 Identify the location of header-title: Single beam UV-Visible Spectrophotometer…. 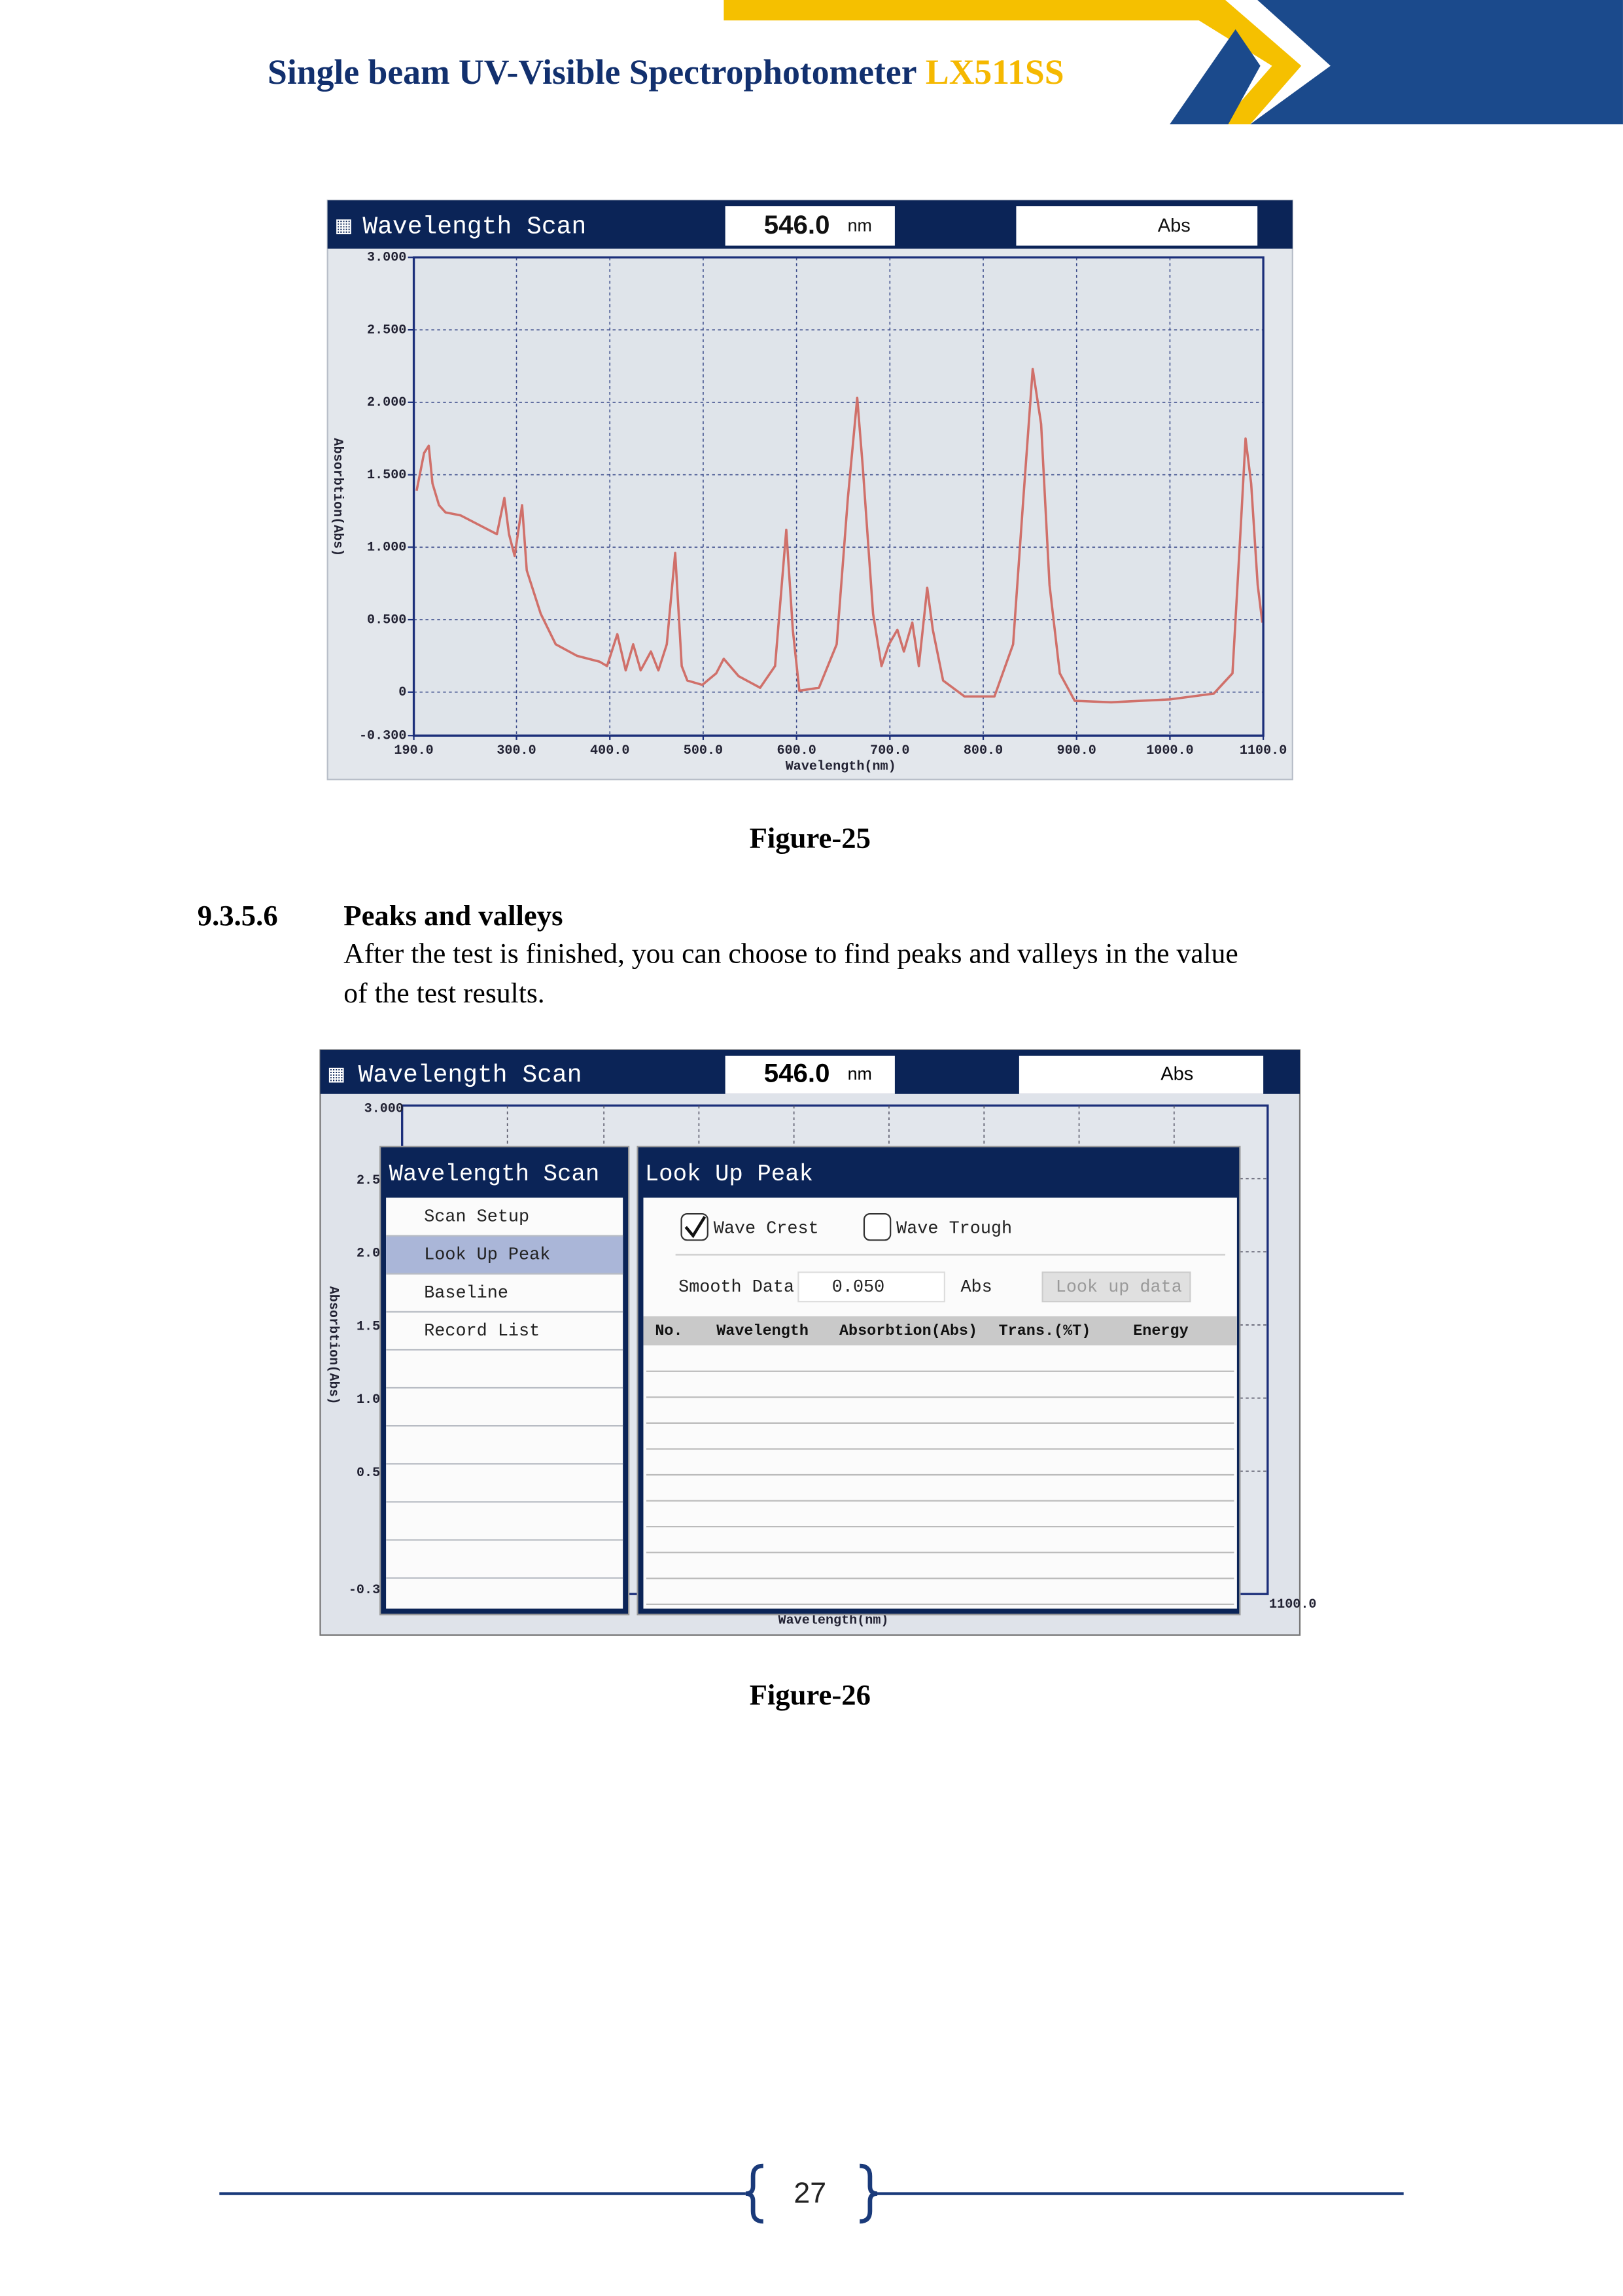
(666, 72).